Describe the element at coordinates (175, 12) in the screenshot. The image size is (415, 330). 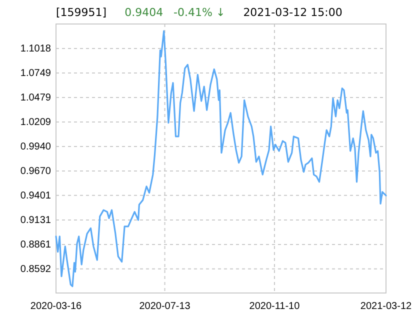
I see `chart-subtitle: 0.9404 -0.41% ↓` at that location.